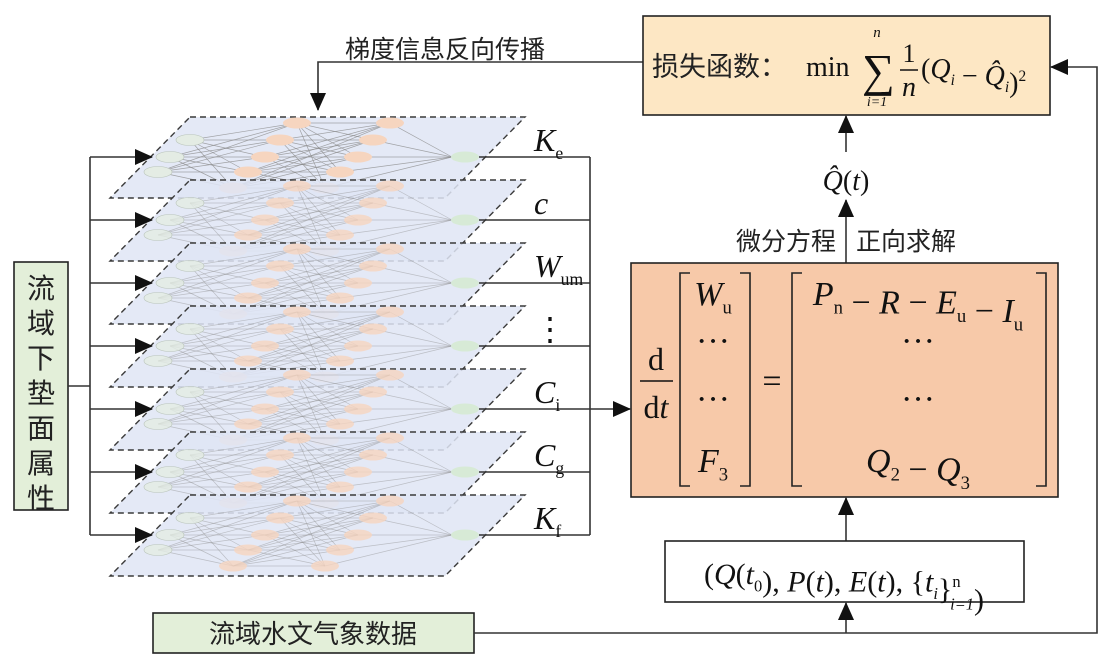 Image resolution: width=1118 pixels, height=670 pixels. I want to click on network-layer: ⋮, so click(340, 346).